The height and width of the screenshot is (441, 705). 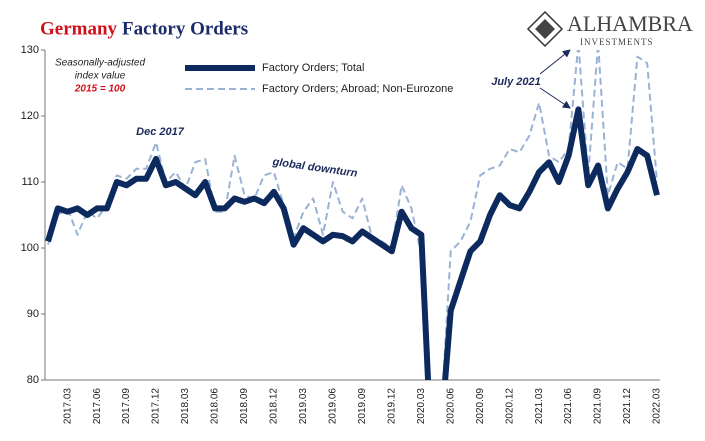 What do you see at coordinates (33, 380) in the screenshot?
I see `y-tick-label: 80` at bounding box center [33, 380].